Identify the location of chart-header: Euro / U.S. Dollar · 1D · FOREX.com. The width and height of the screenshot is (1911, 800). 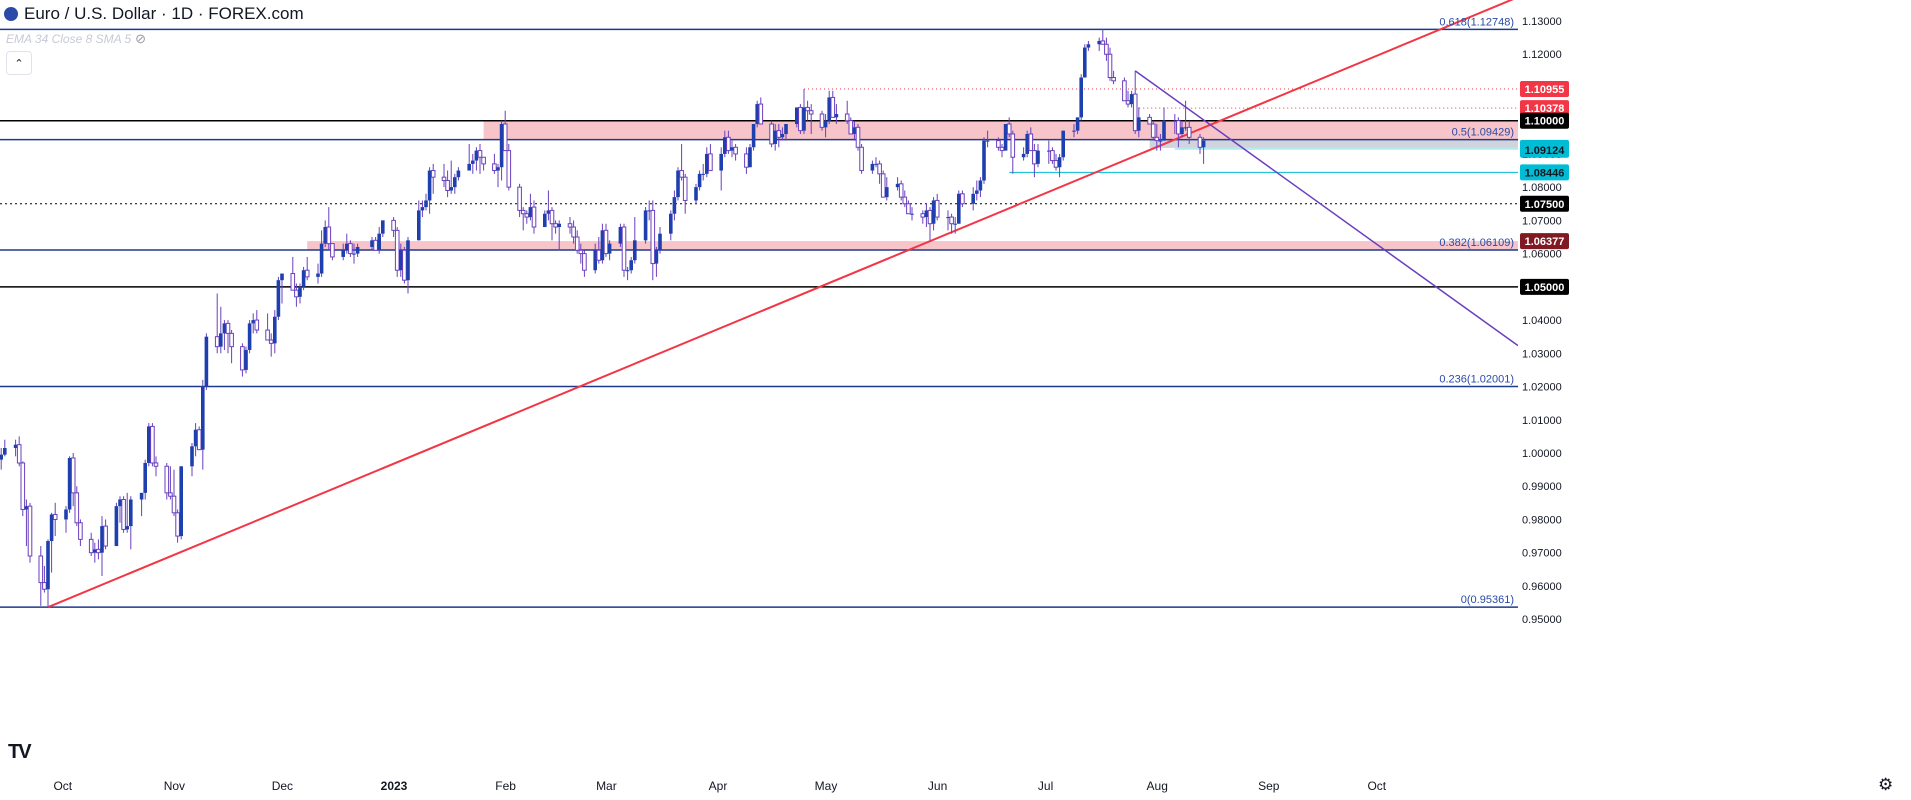
(154, 14).